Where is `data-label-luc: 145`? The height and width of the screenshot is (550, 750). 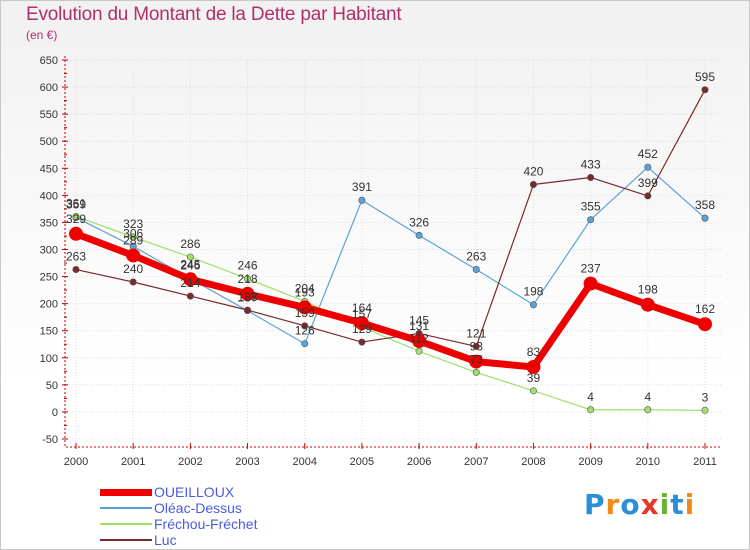 data-label-luc: 145 is located at coordinates (419, 320).